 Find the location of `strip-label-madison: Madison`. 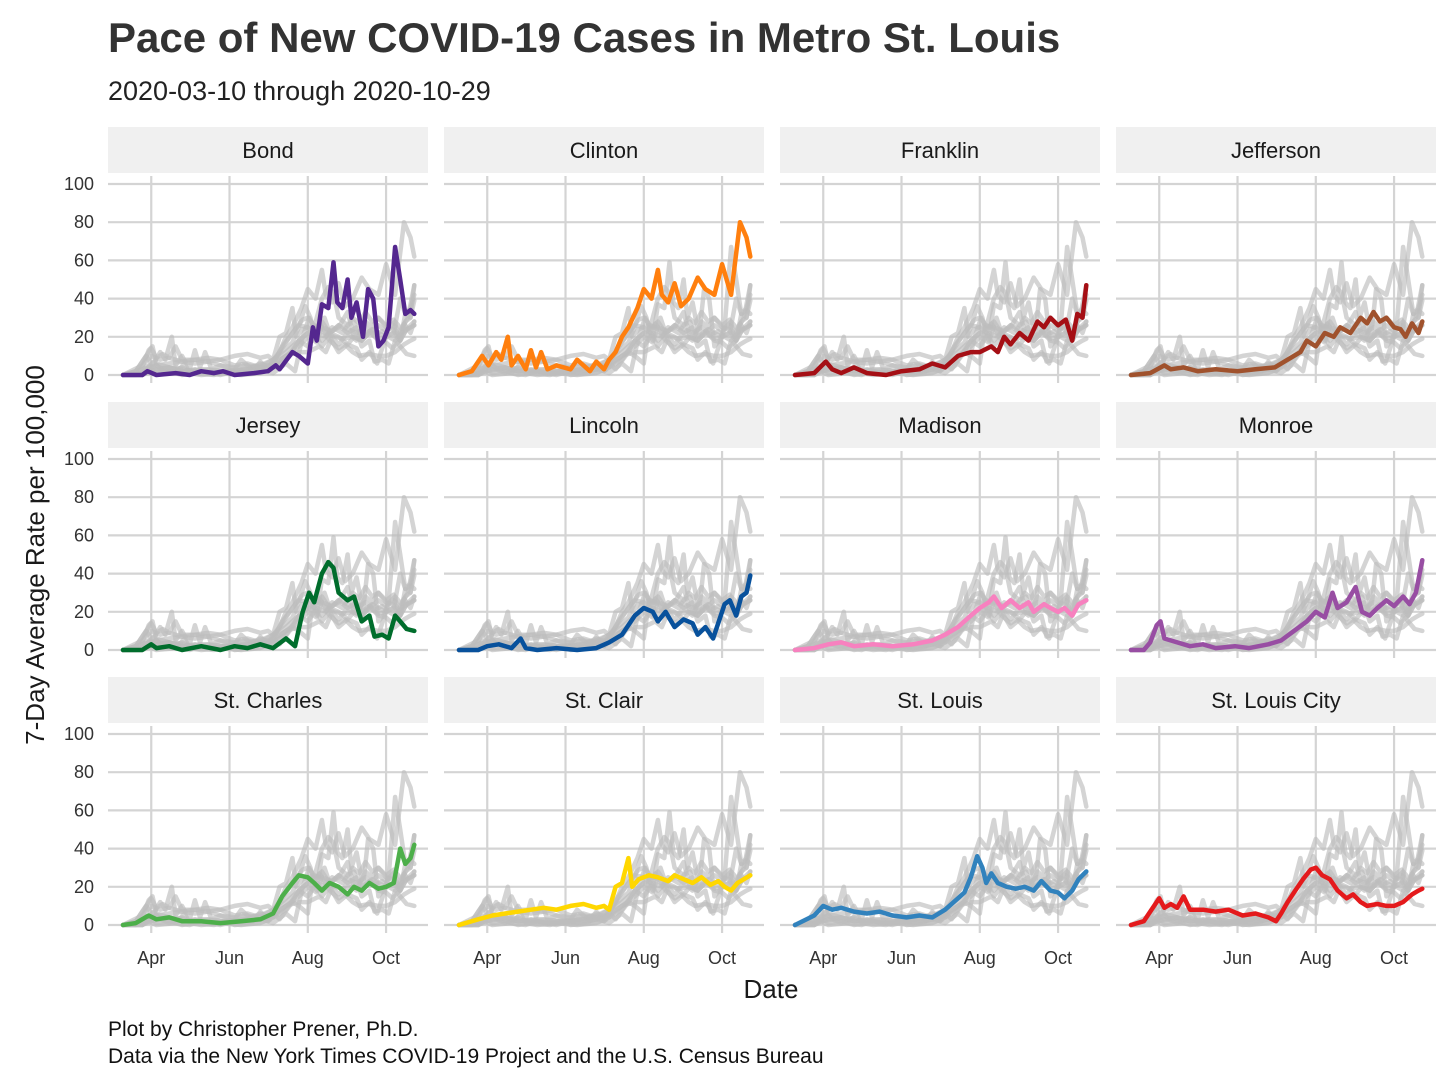

strip-label-madison: Madison is located at coordinates (939, 425).